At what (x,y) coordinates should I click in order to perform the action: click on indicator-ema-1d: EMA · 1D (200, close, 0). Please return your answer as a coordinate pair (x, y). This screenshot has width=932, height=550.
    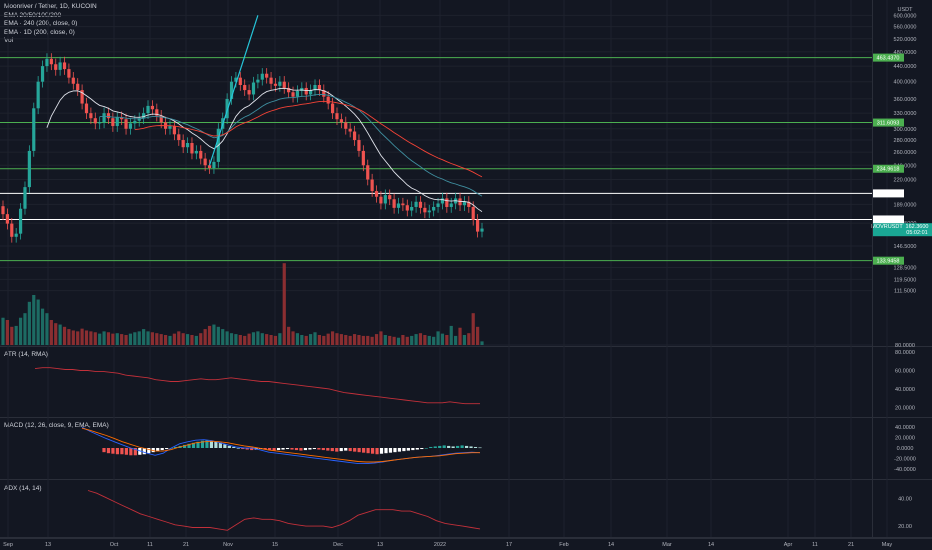
    Looking at the image, I should click on (39, 32).